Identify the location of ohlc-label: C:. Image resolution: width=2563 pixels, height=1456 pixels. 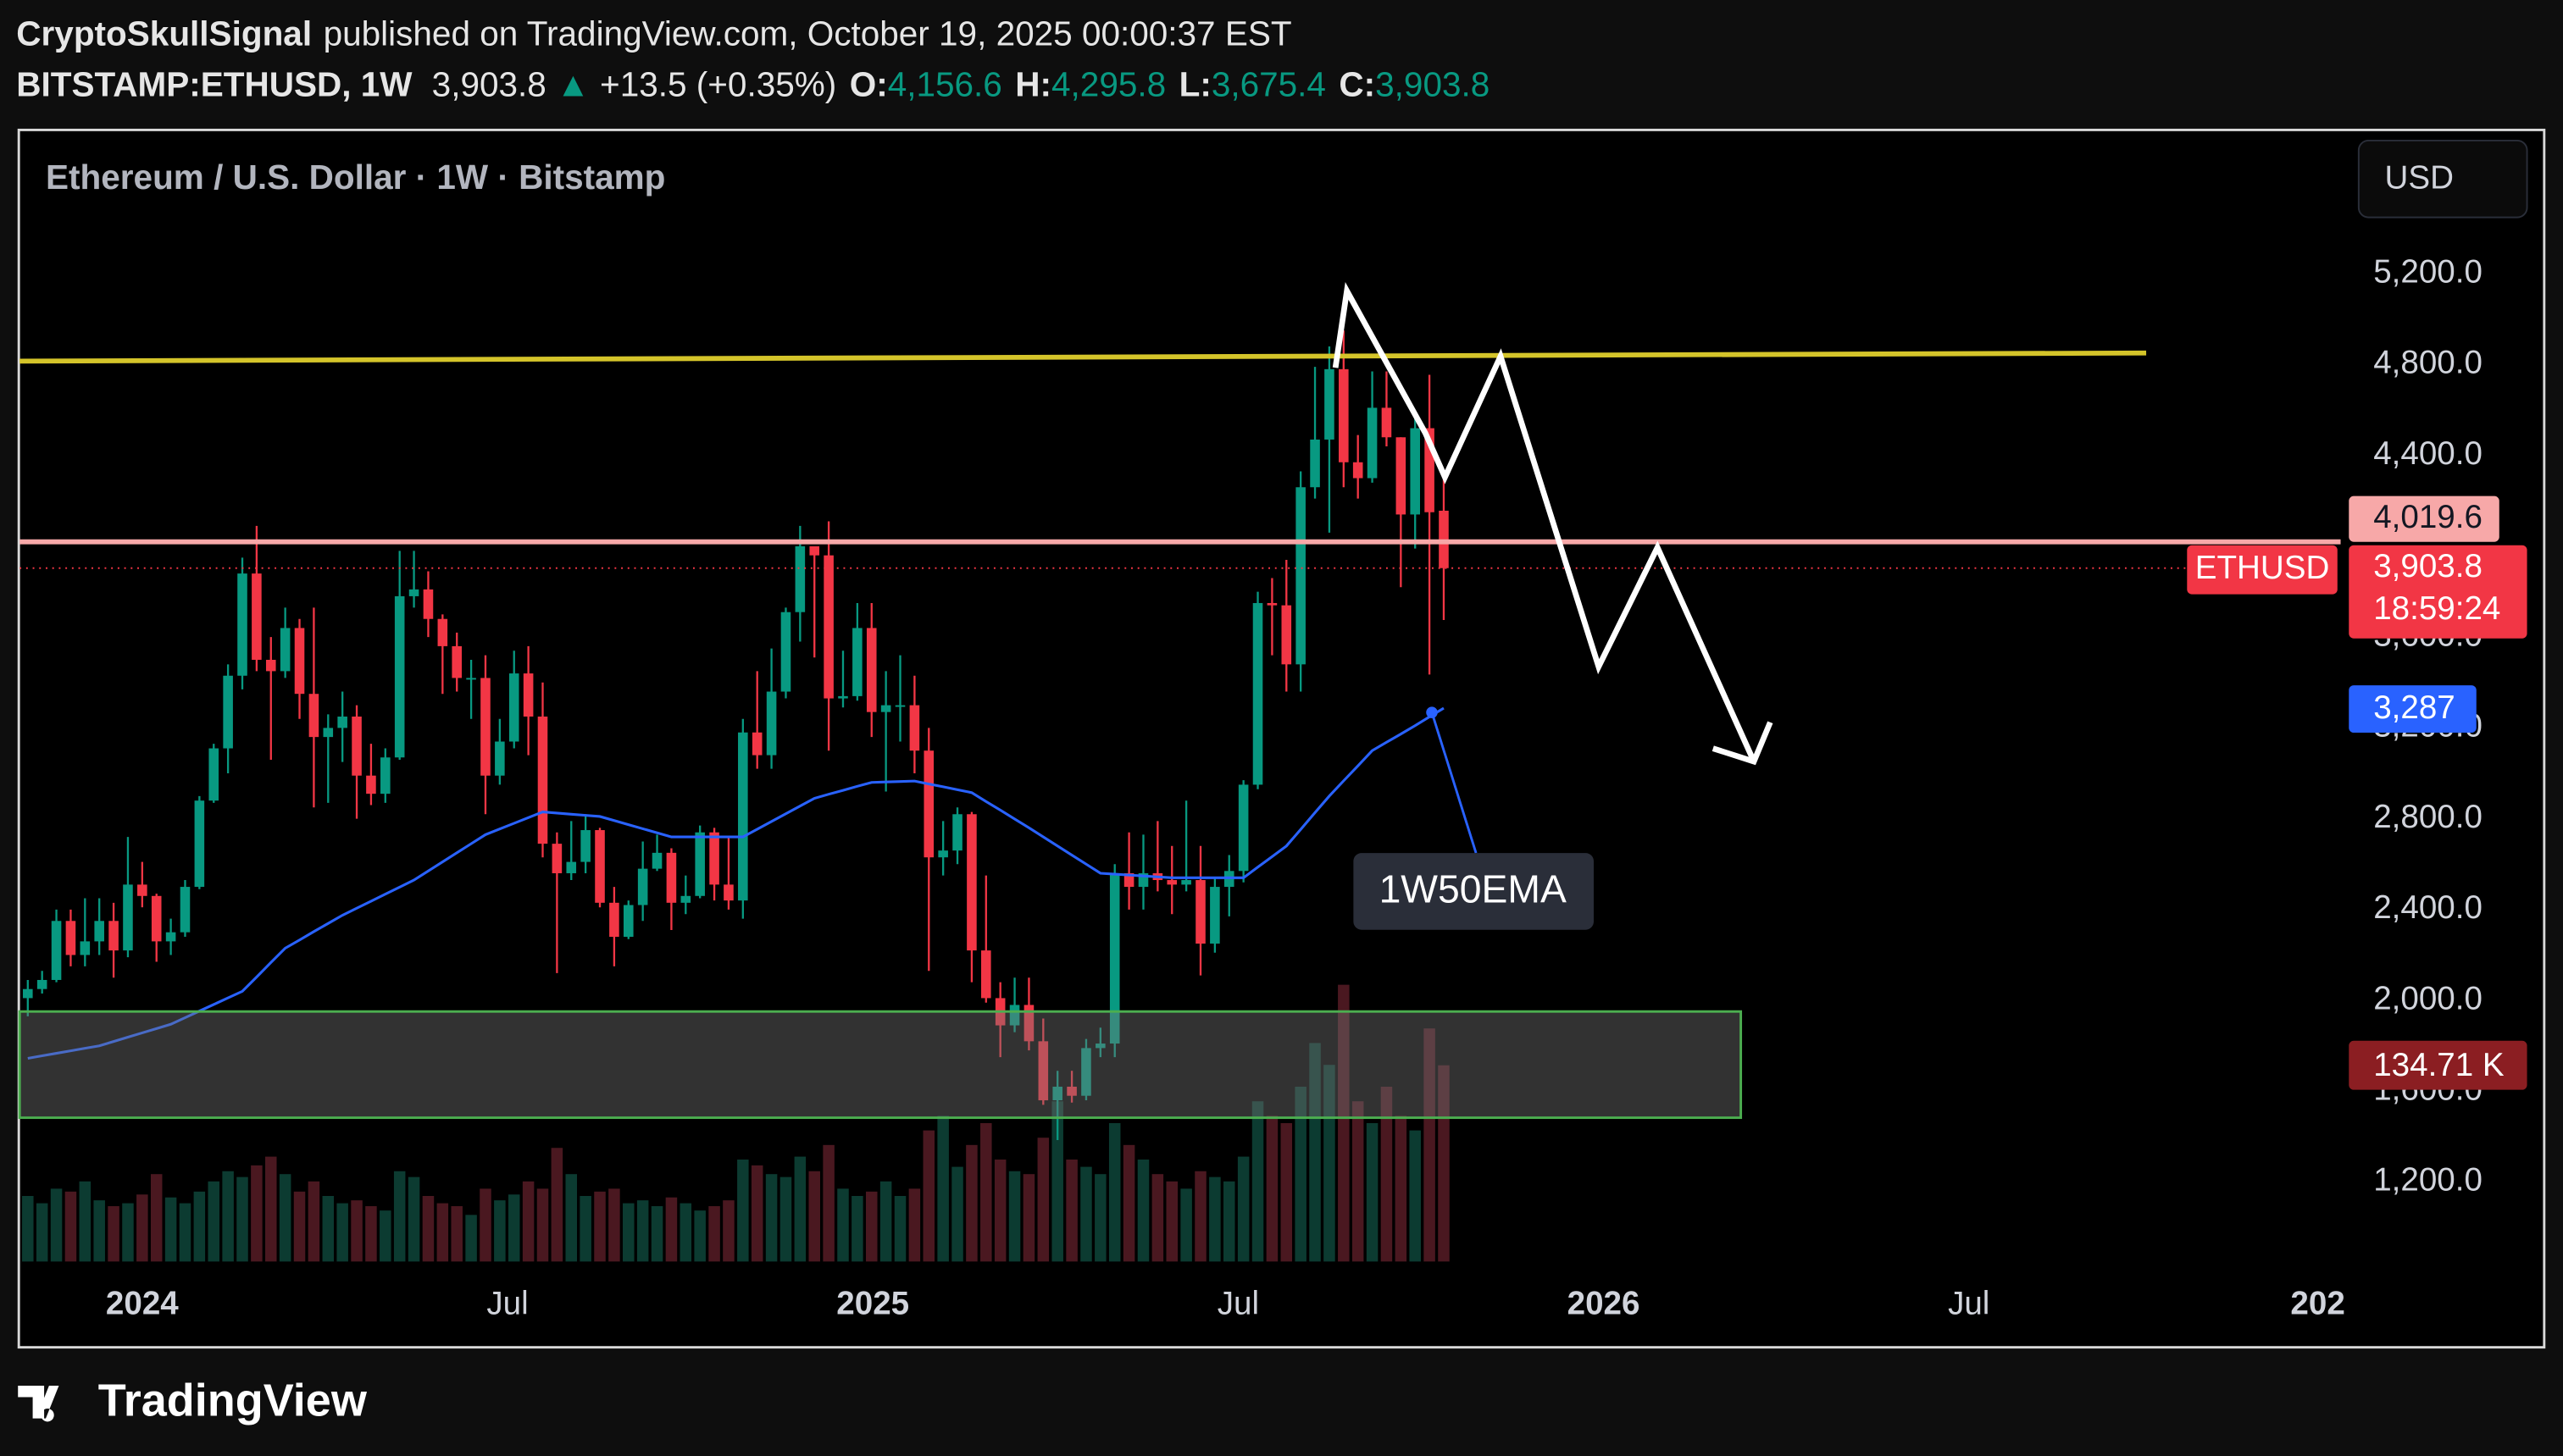
(1357, 83).